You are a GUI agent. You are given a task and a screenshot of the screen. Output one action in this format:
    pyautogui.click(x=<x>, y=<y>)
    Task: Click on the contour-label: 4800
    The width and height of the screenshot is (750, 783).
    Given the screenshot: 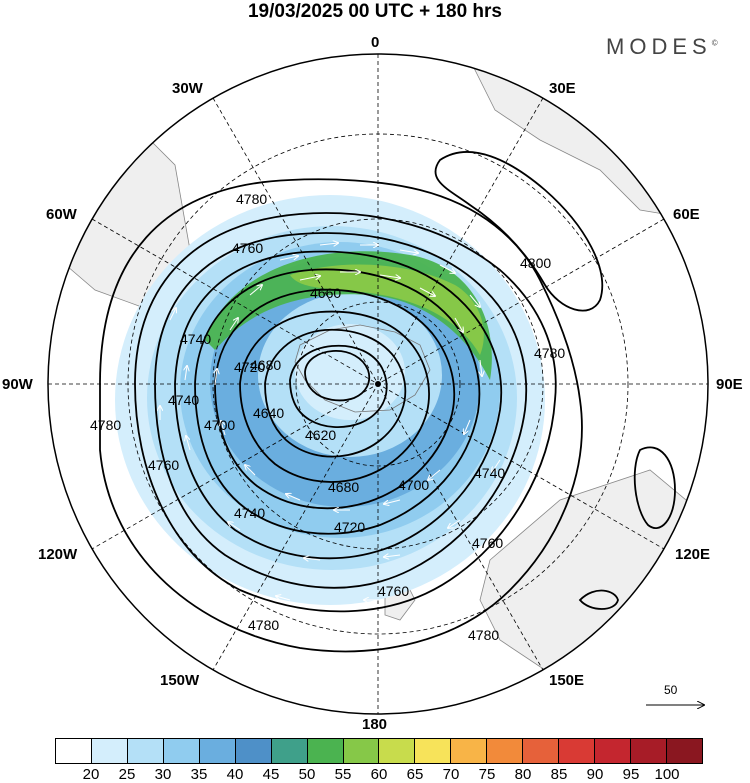 What is the action you would take?
    pyautogui.click(x=535, y=263)
    